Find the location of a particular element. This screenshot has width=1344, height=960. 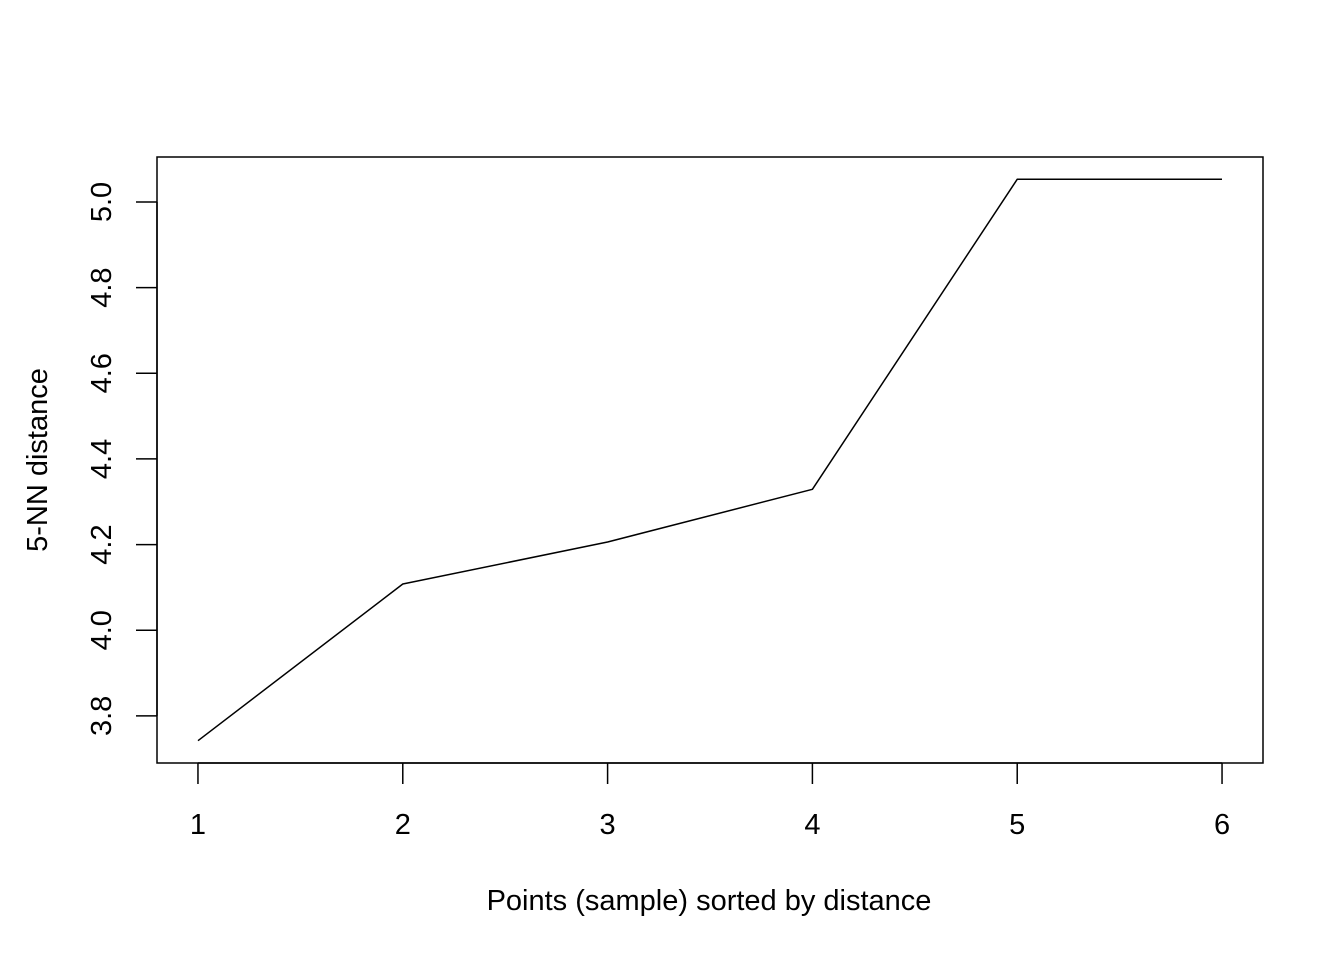

y-tick-label: 4.2 is located at coordinates (102, 544).